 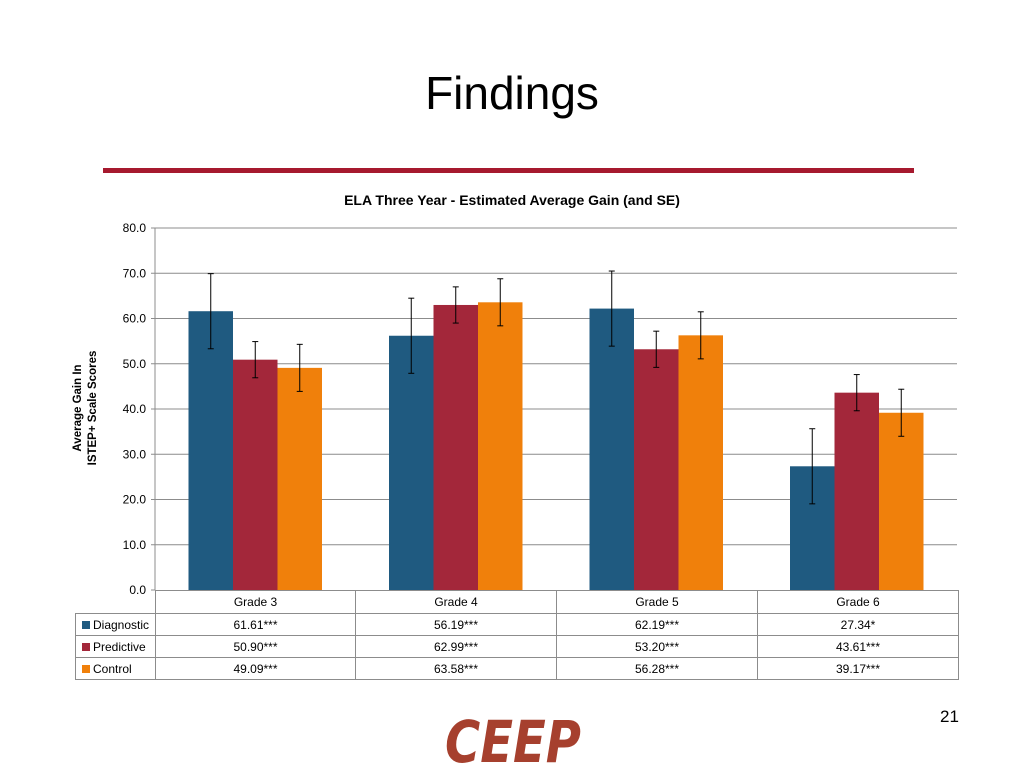 What do you see at coordinates (135, 409) in the screenshot?
I see `y-tick-label: 40.0` at bounding box center [135, 409].